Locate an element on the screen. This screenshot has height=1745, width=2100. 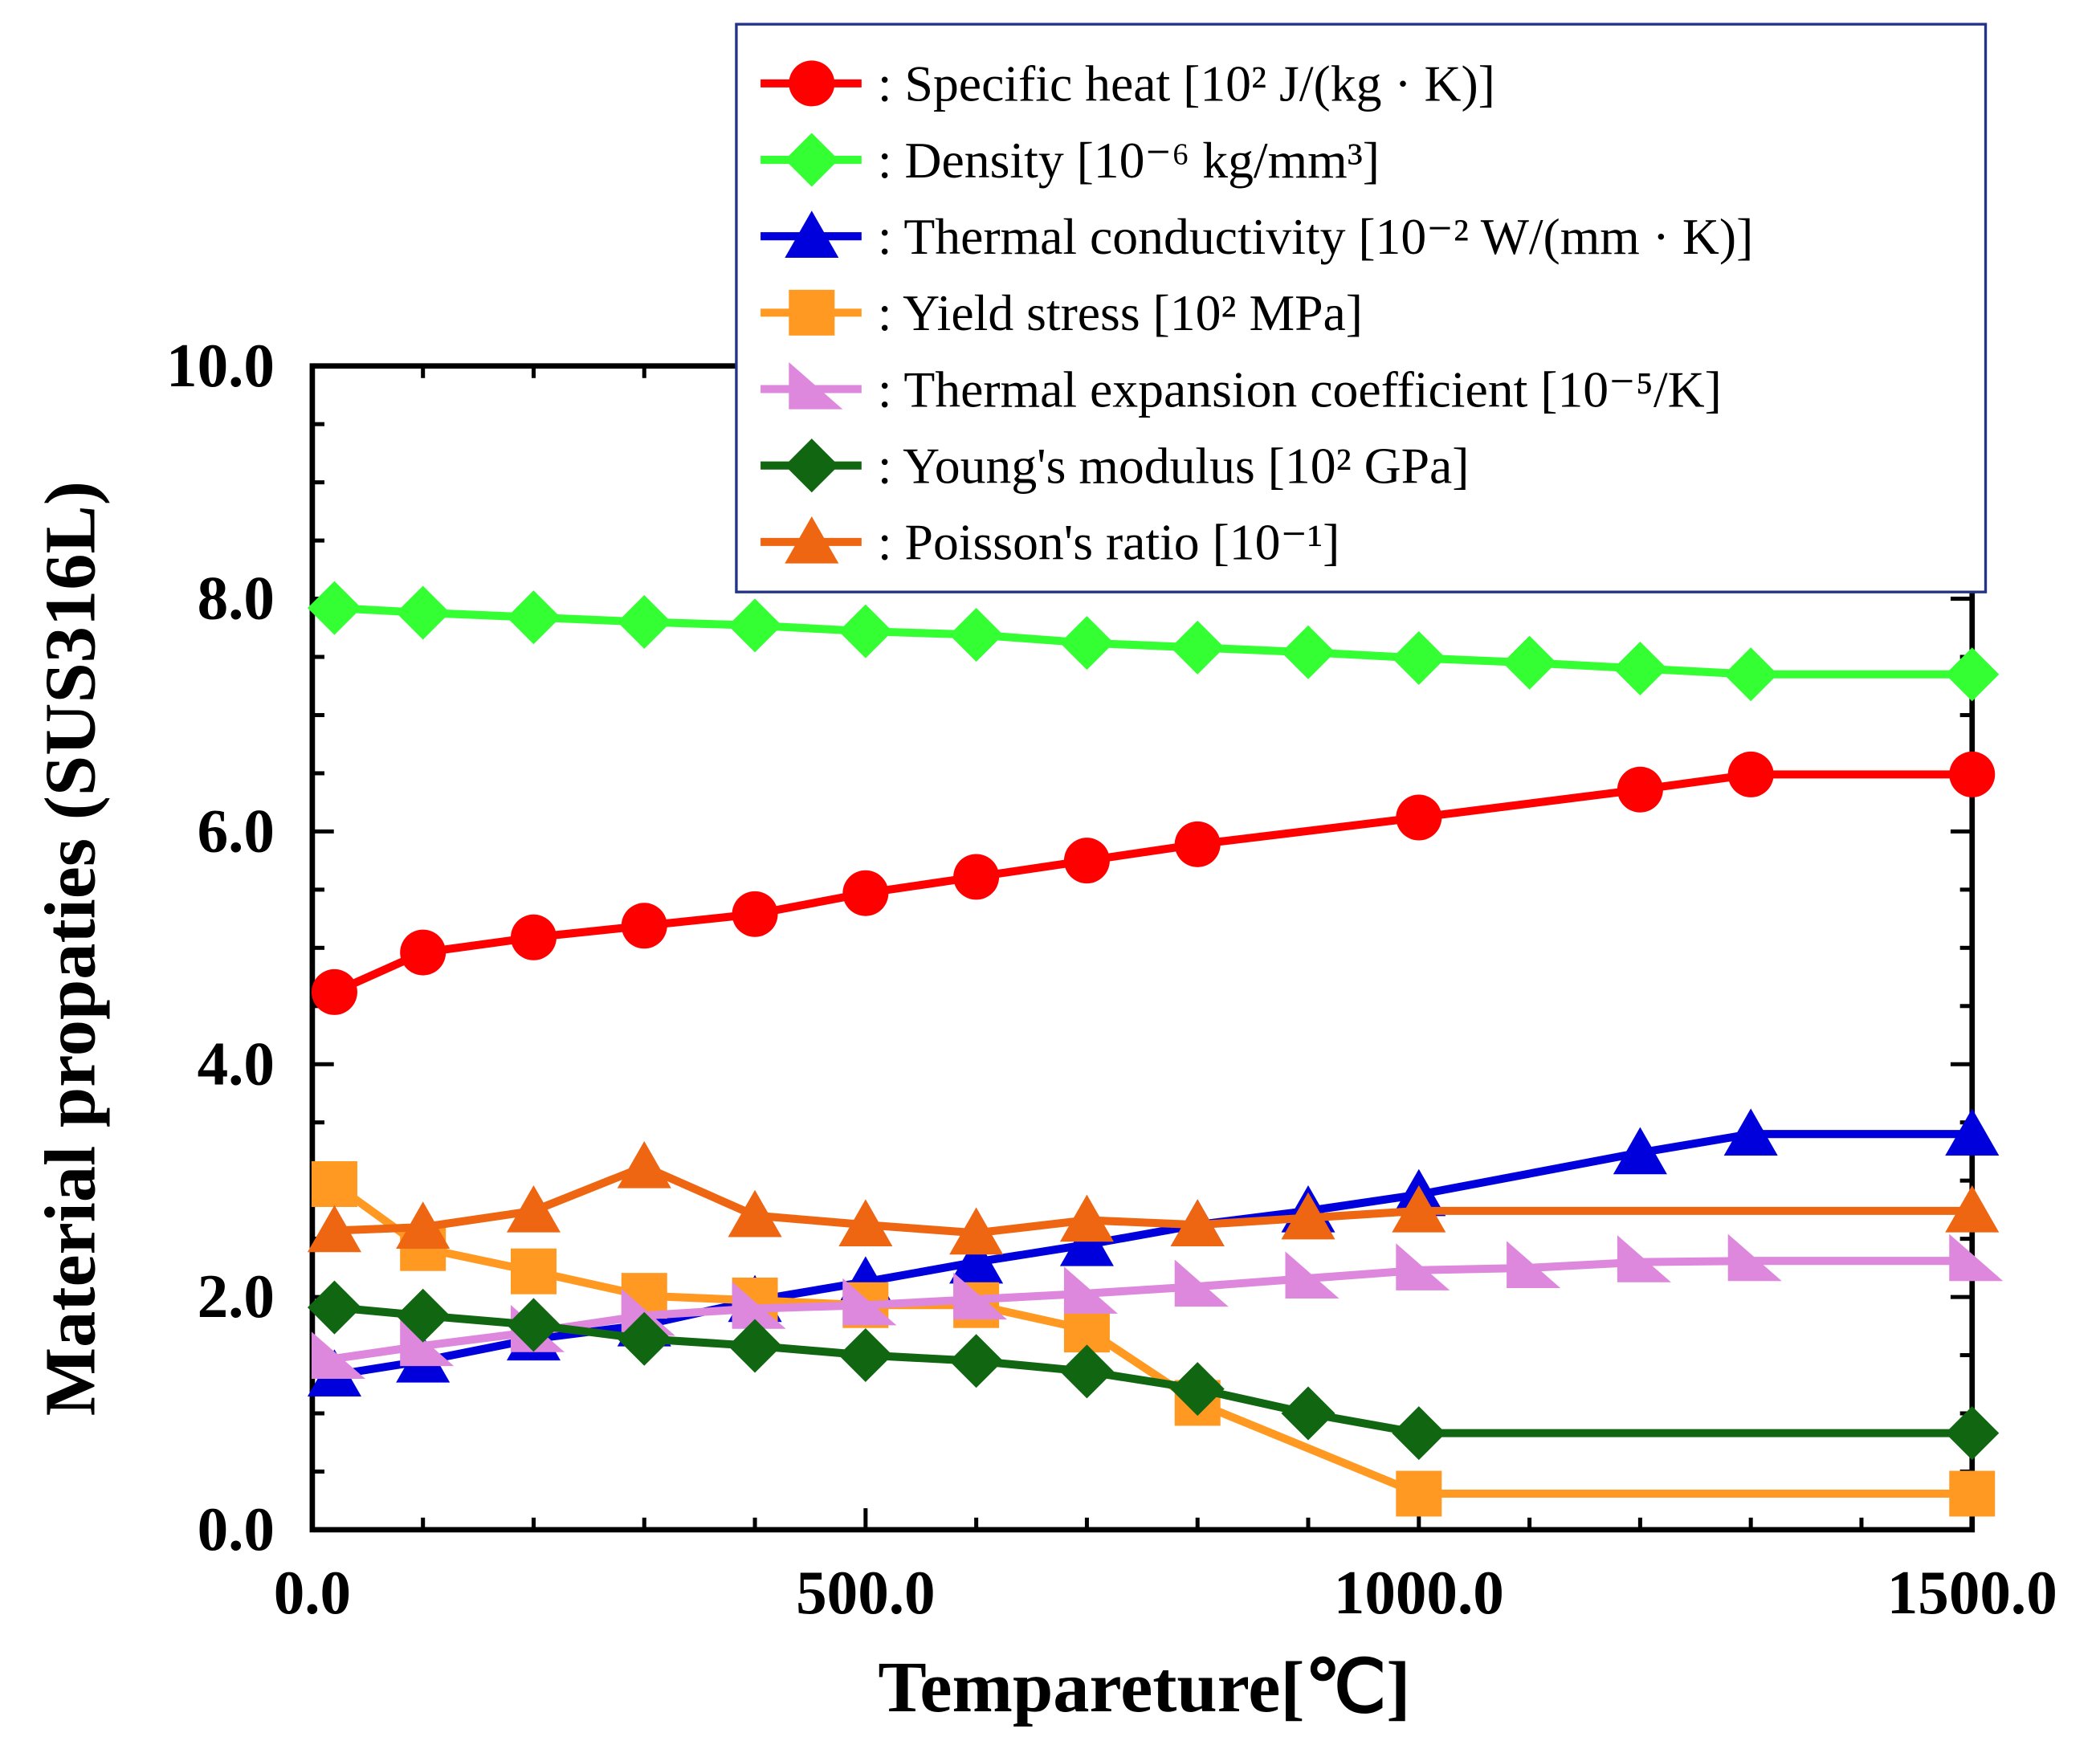
legend-label: : Specific heat [10² J/(kg · K)] is located at coordinates (1186, 83).